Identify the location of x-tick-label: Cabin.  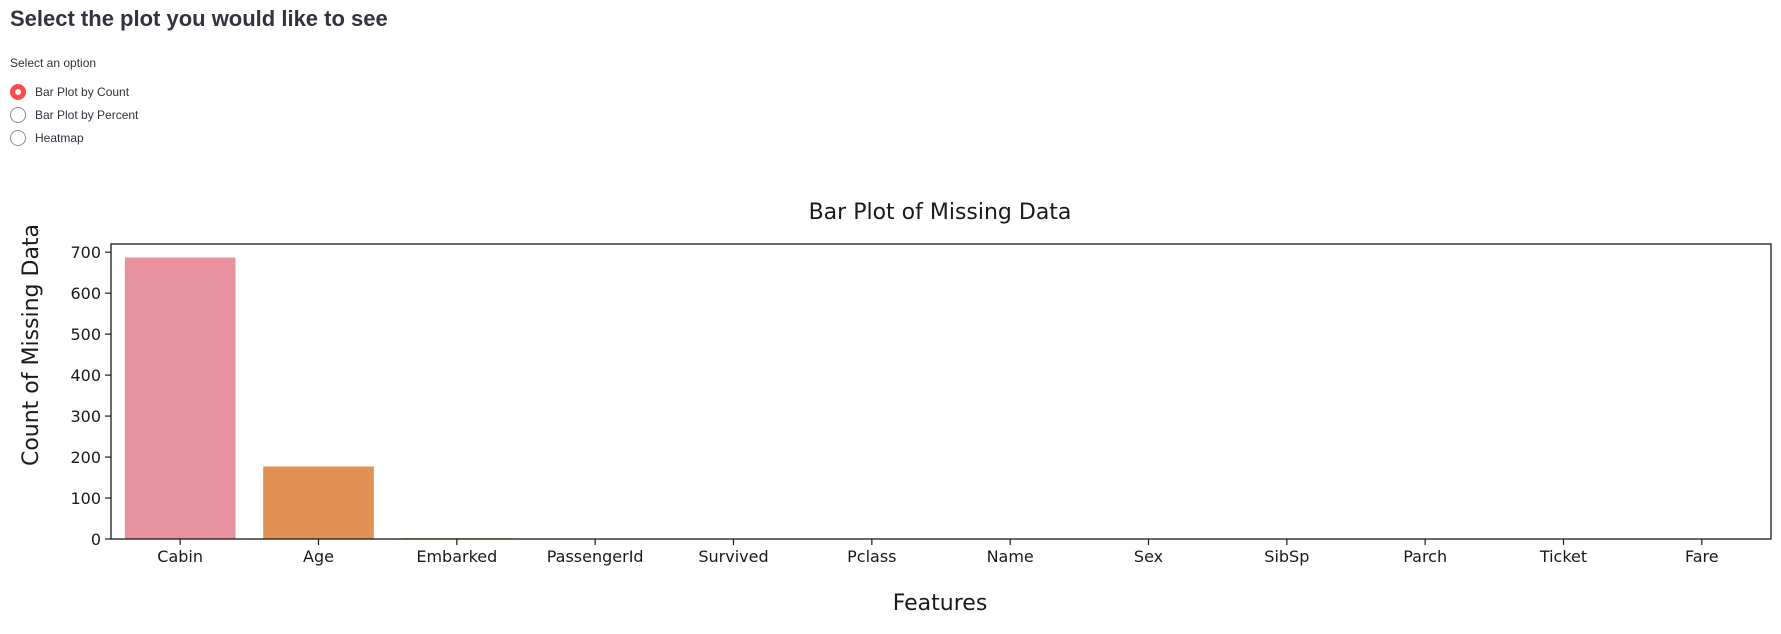
(180, 556).